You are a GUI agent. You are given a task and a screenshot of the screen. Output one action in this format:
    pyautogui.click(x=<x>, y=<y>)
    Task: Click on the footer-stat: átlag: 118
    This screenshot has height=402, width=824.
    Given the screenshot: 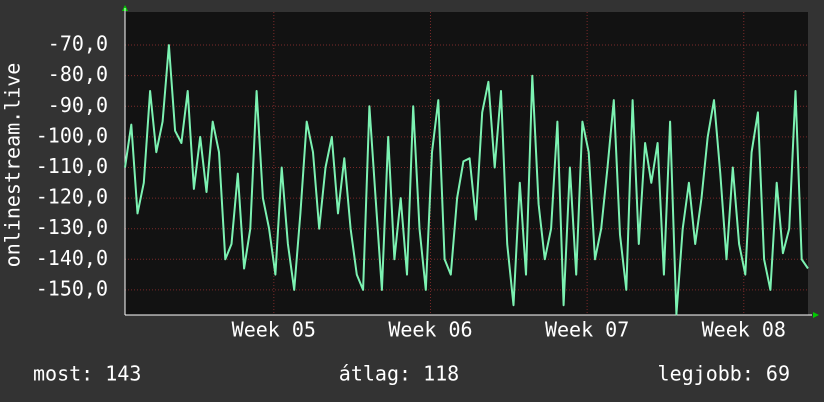 What is the action you would take?
    pyautogui.click(x=399, y=374)
    